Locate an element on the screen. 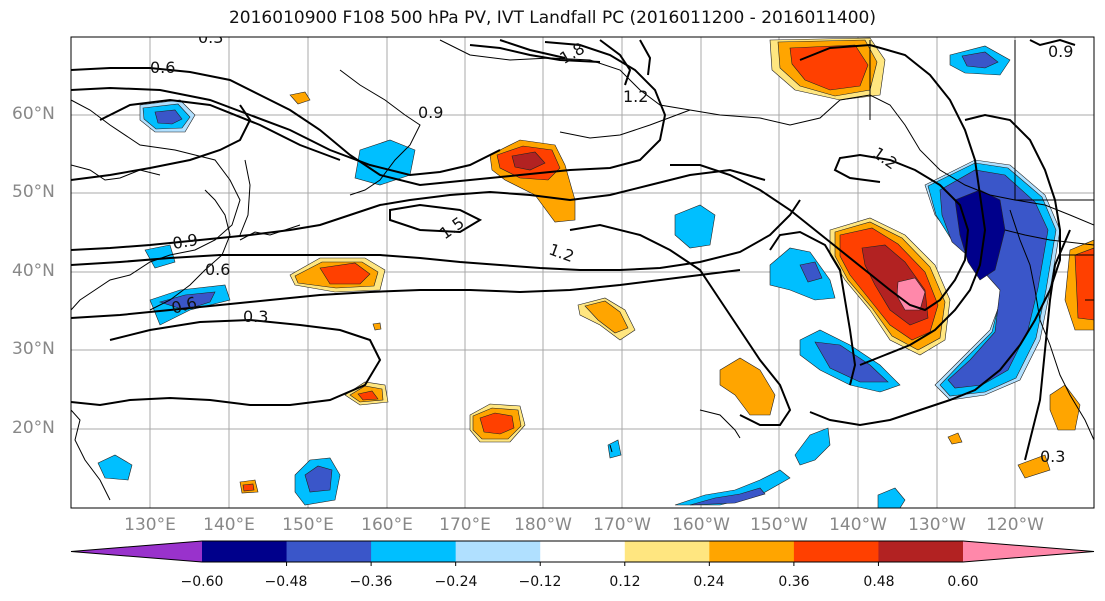 This screenshot has width=1105, height=601. lat-label-40n: 40°N is located at coordinates (33, 271).